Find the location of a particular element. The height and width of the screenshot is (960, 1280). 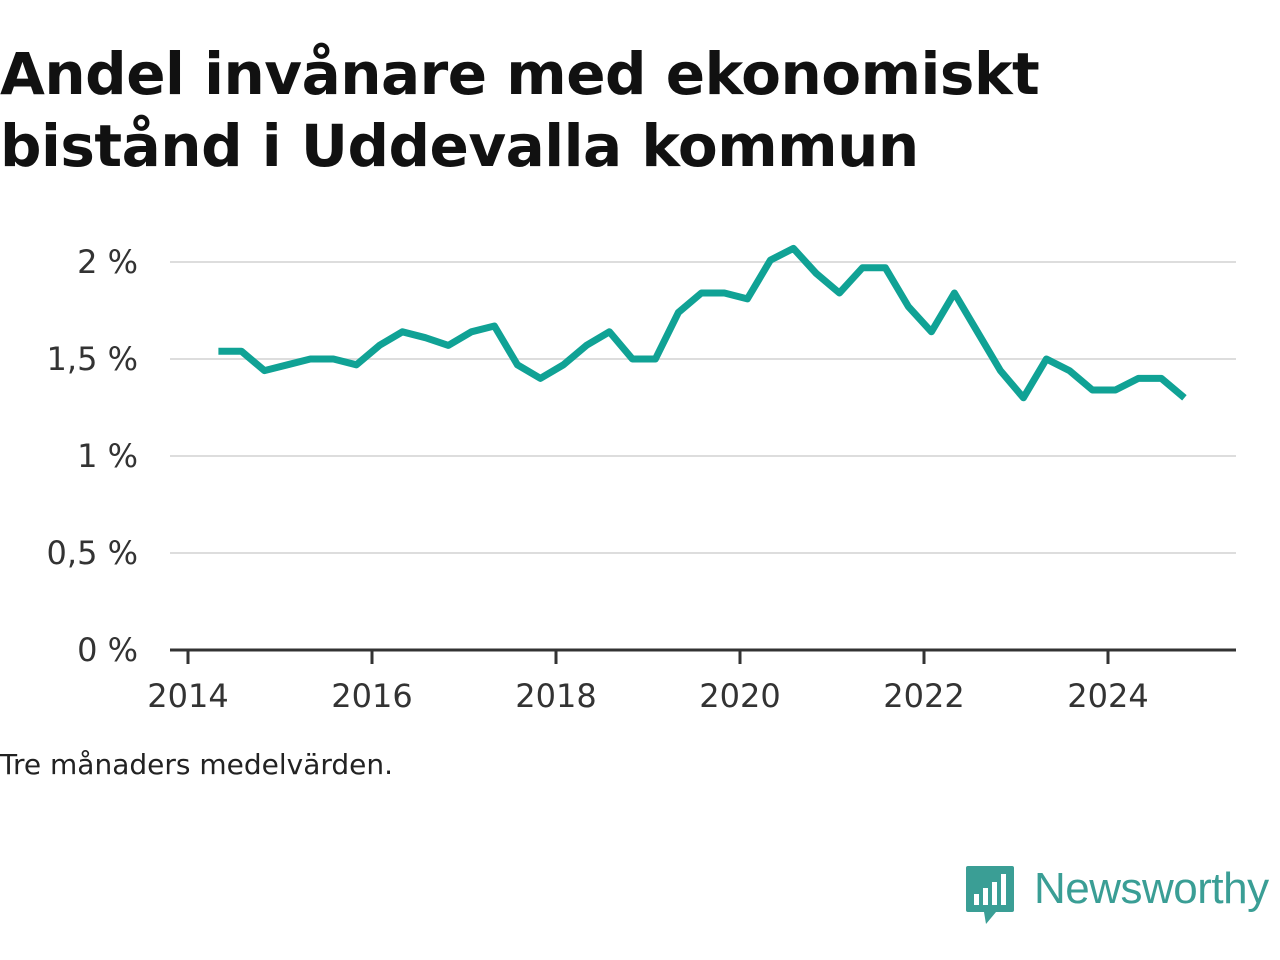

x-tick-label-3: 2020 is located at coordinates (739, 696).